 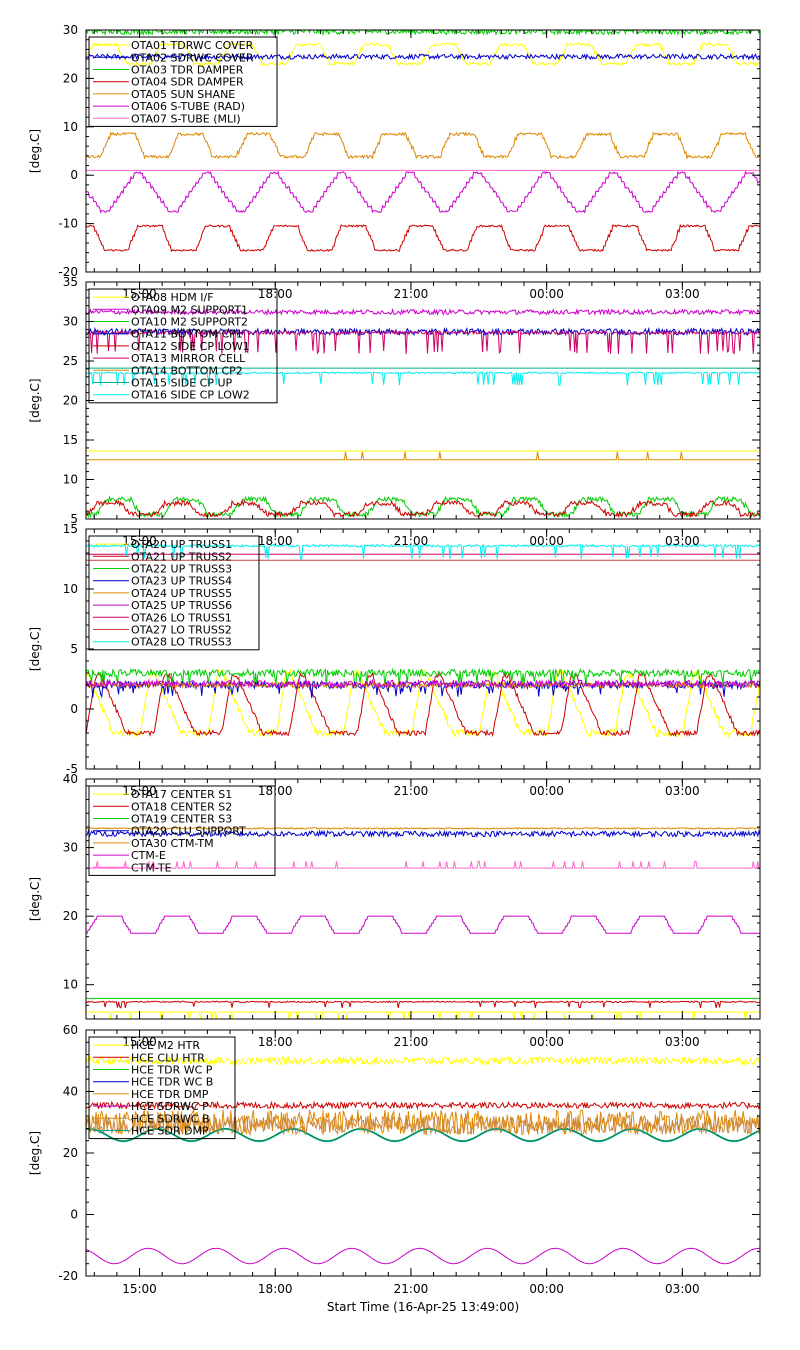 What do you see at coordinates (181, 544) in the screenshot?
I see `legend-label: OTA20 UP TRUSS1` at bounding box center [181, 544].